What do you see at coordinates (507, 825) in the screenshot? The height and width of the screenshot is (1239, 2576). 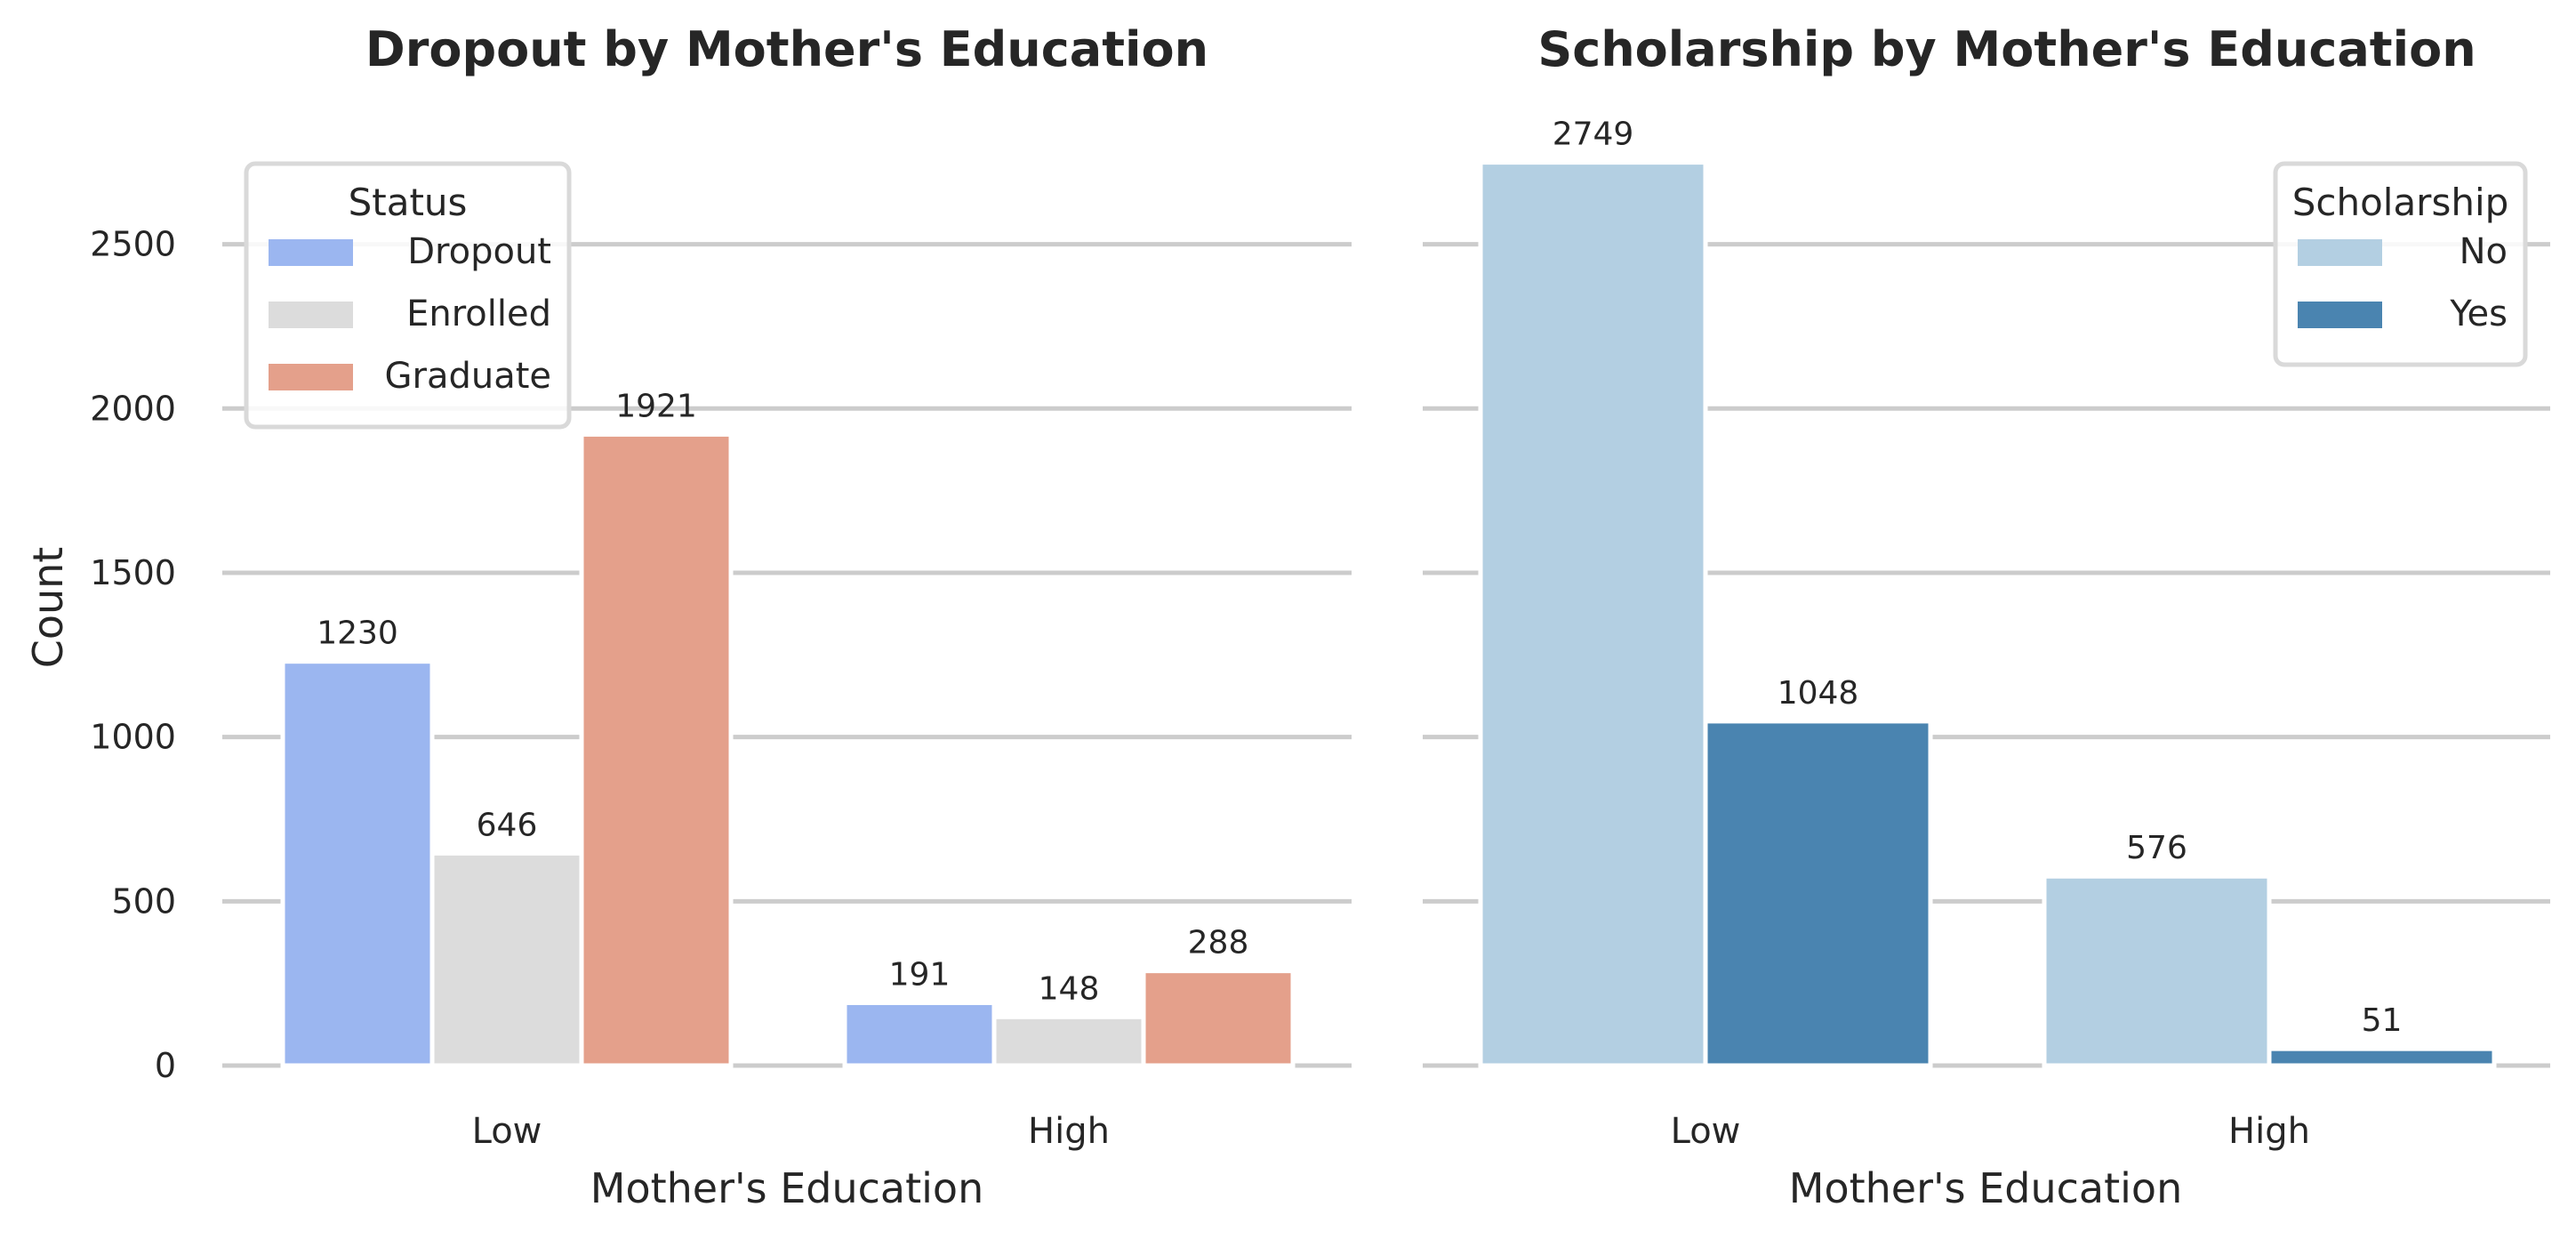 I see `data-label: 646` at bounding box center [507, 825].